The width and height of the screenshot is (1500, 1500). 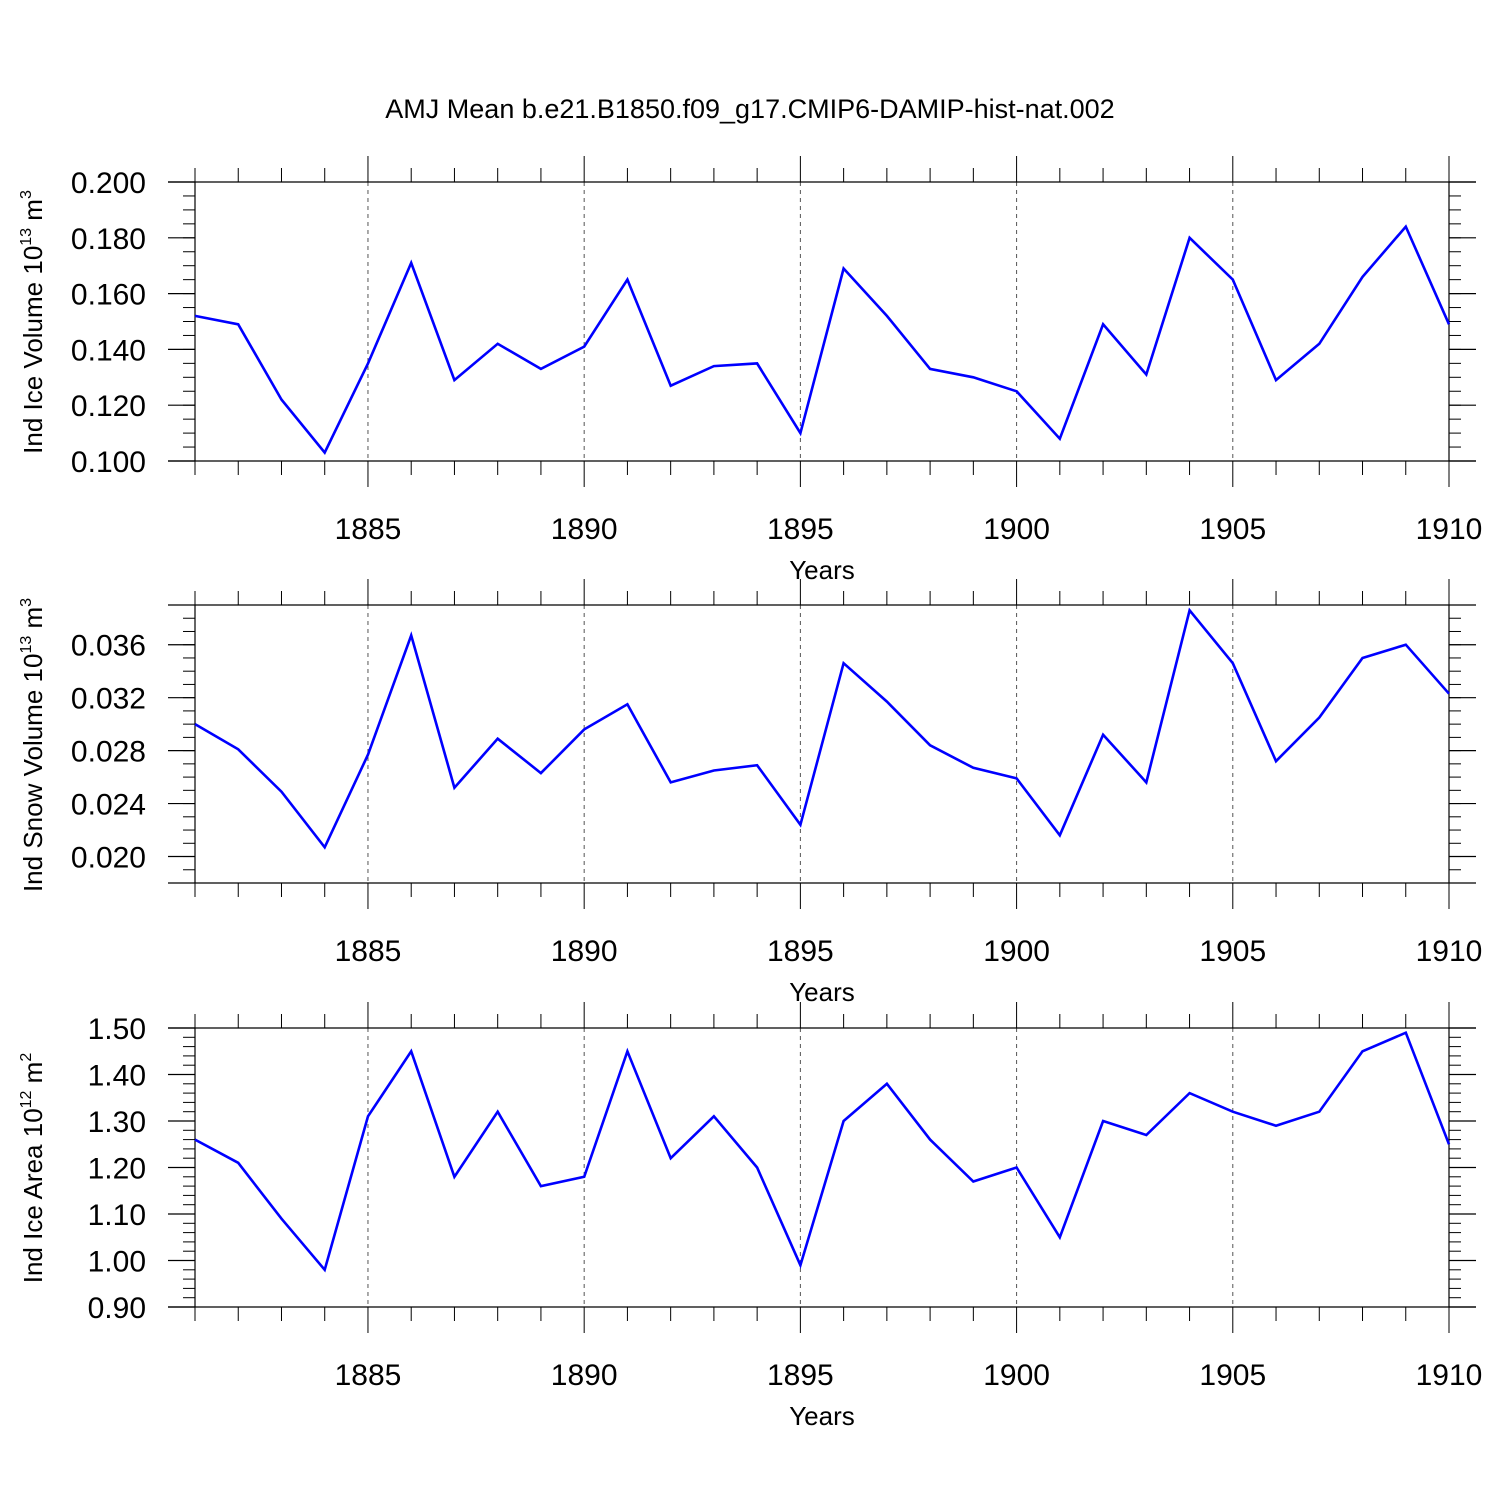 I want to click on y-tick-label: 1.50, so click(x=117, y=1029).